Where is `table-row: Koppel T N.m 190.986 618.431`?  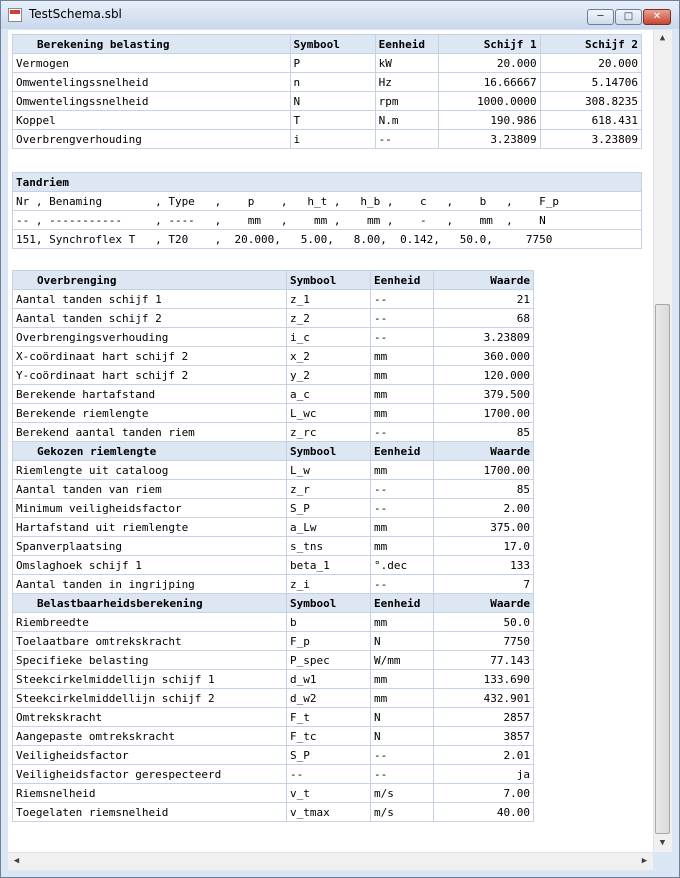
table-row: Koppel T N.m 190.986 618.431 is located at coordinates (327, 120).